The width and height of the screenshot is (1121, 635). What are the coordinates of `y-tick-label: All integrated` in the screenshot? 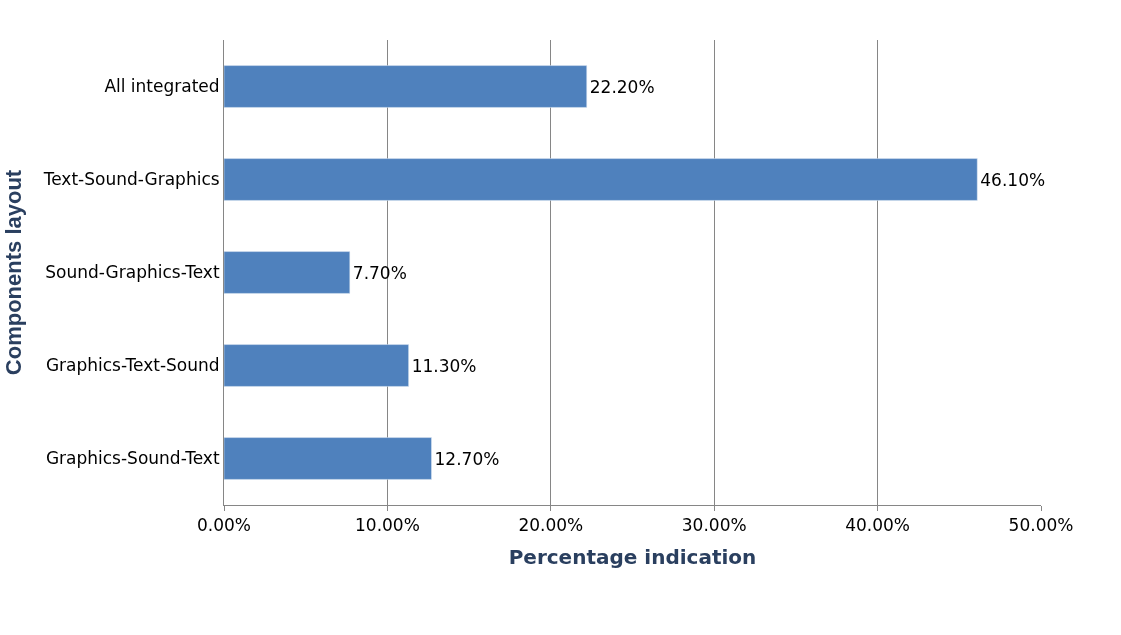 It's located at (162, 86).